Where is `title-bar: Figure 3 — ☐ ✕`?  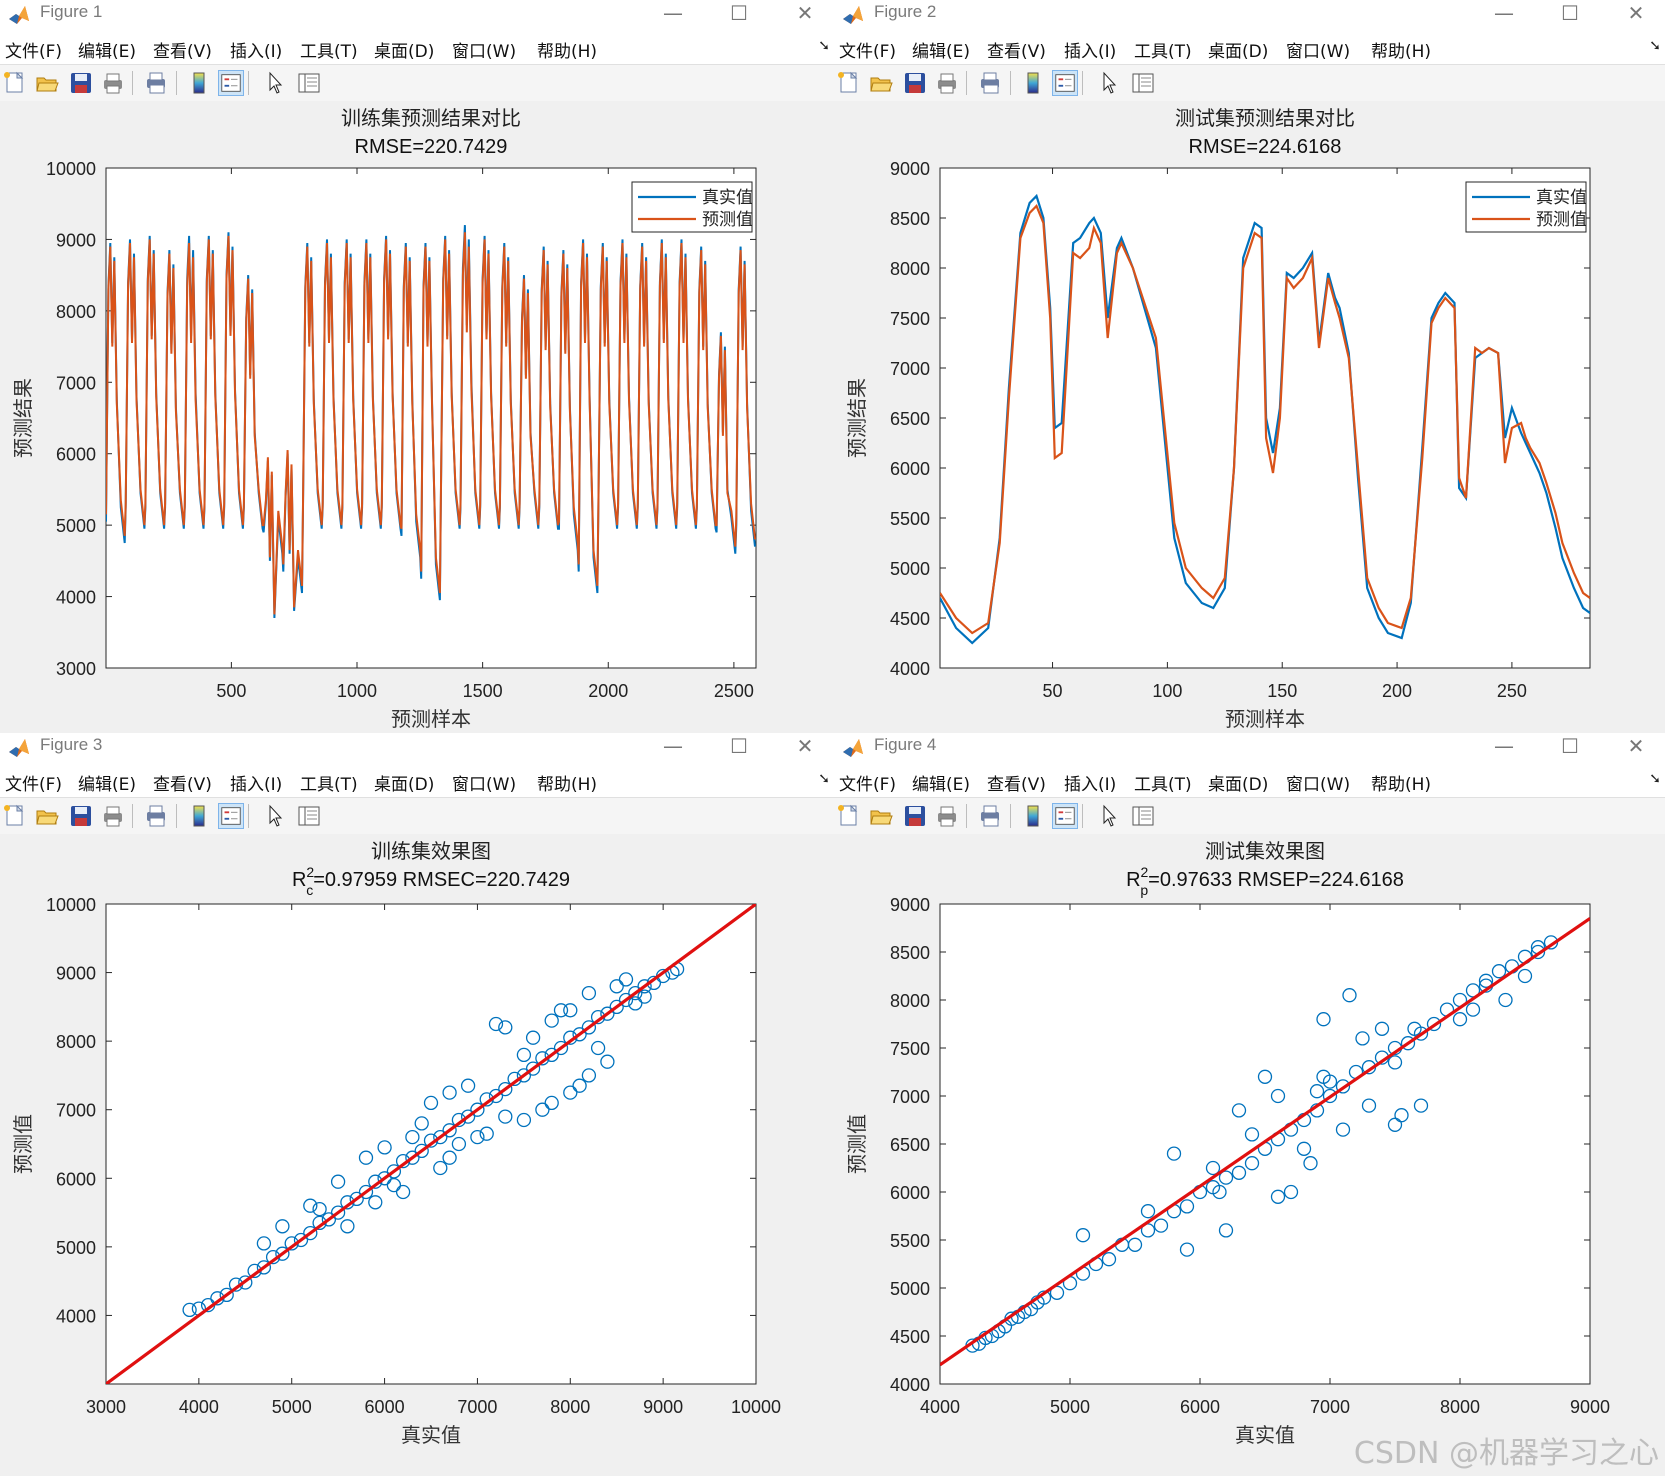
title-bar: Figure 3 — ☐ ✕ is located at coordinates (417, 748).